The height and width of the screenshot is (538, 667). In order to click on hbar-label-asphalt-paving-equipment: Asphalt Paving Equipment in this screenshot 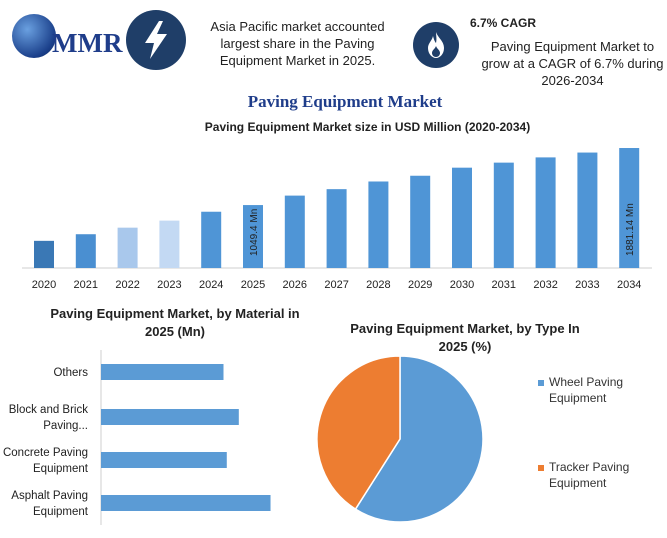, I will do `click(50, 504)`.